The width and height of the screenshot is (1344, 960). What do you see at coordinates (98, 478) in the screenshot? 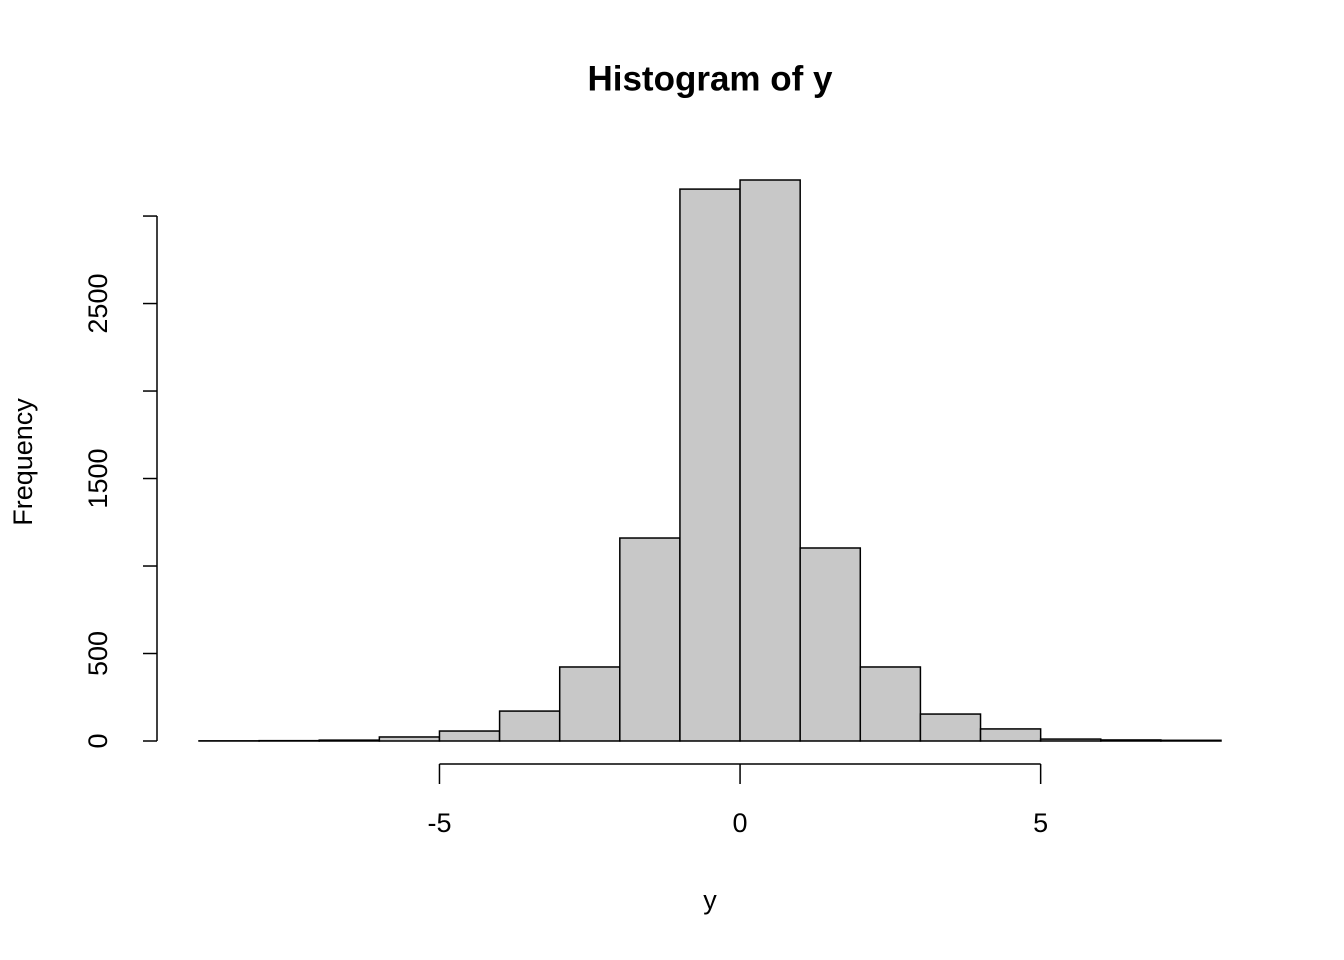
I see `y-tick-label: 1500` at bounding box center [98, 478].